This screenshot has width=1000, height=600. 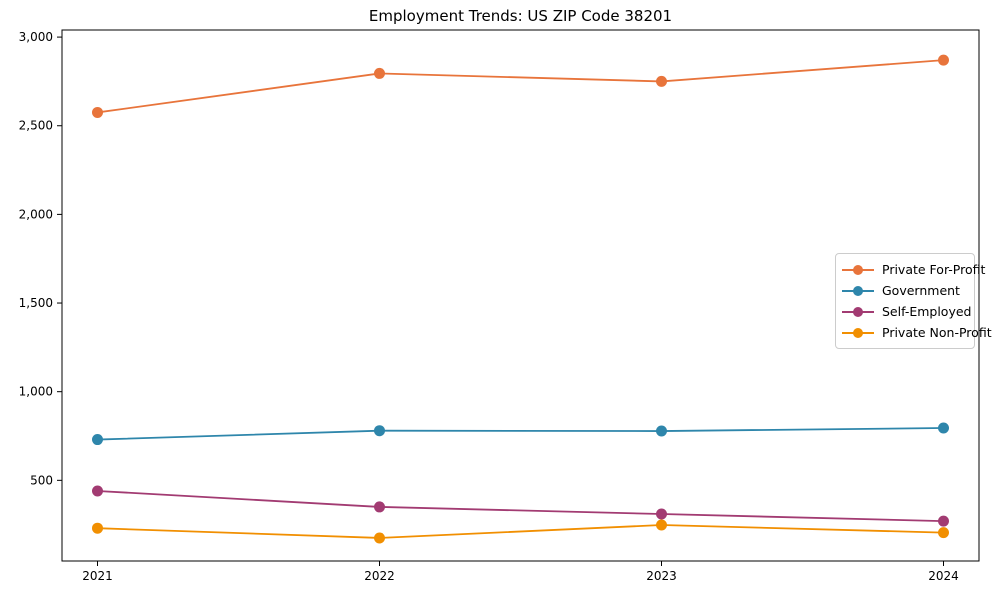 I want to click on series-self-employed, so click(x=520, y=506).